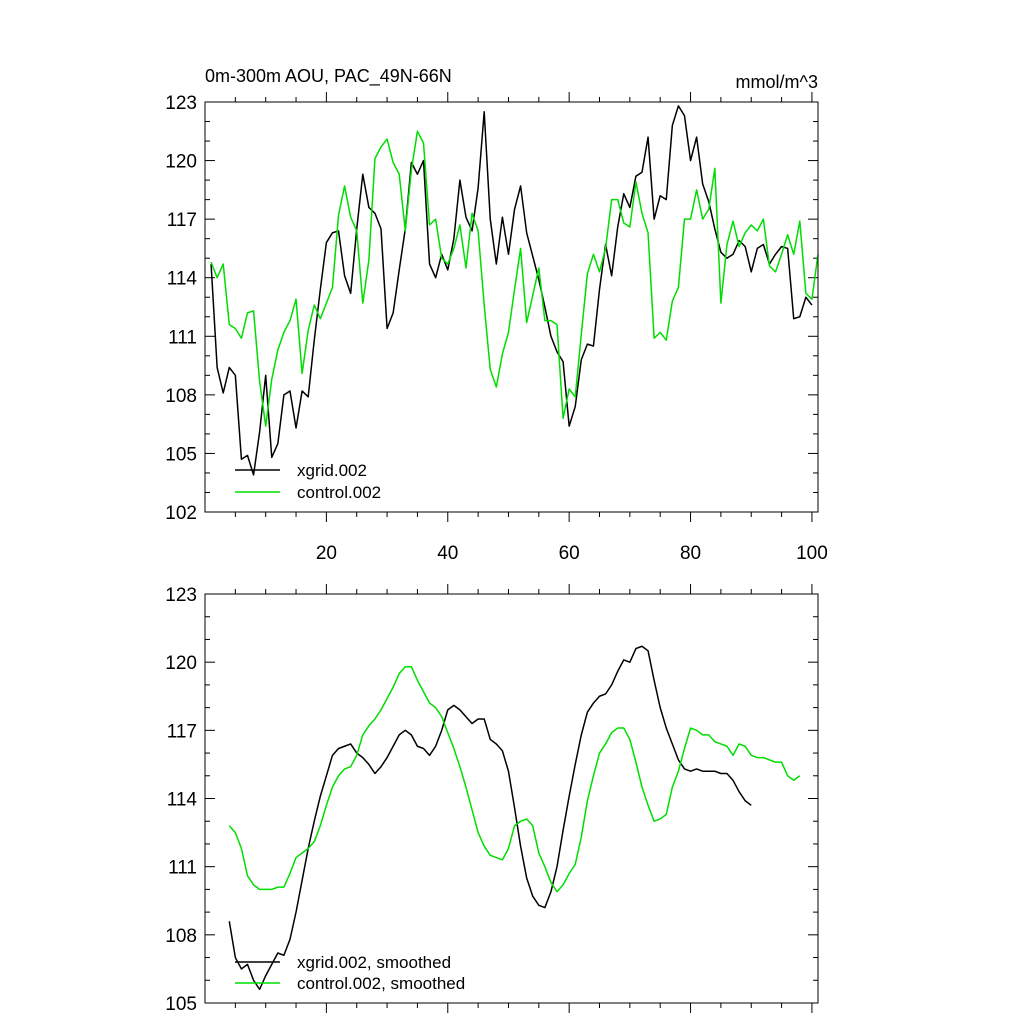 The width and height of the screenshot is (1024, 1024). Describe the element at coordinates (326, 553) in the screenshot. I see `x-tick-label: 20` at that location.